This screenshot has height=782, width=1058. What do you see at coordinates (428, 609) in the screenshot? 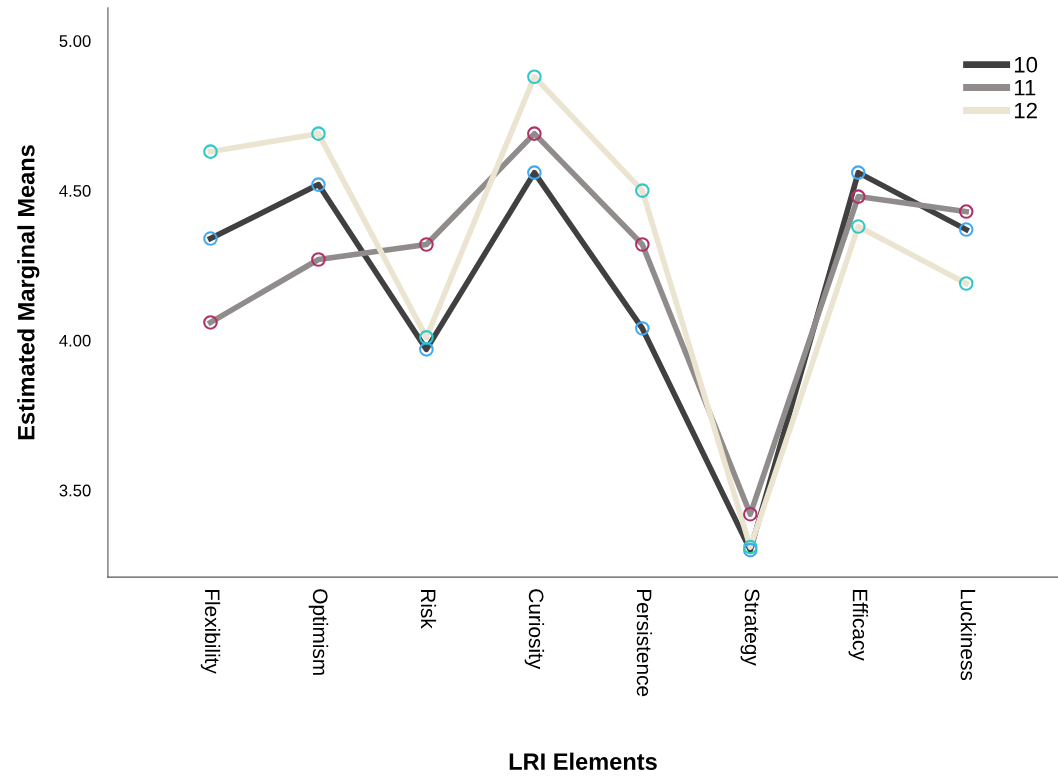
I see `x-tick-label: Risk` at bounding box center [428, 609].